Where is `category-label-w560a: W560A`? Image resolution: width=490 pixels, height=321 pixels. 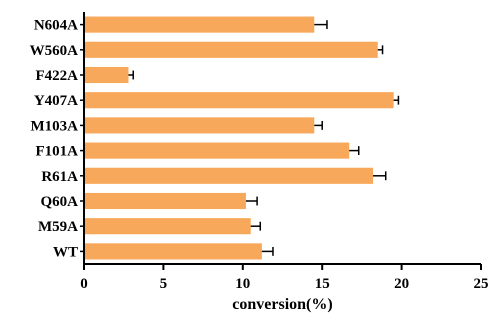 category-label-w560a: W560A is located at coordinates (54, 51).